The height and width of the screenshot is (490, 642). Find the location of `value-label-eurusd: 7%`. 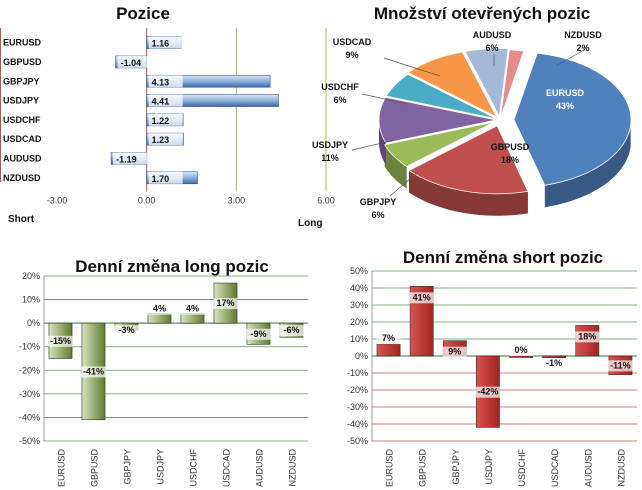

value-label-eurusd: 7% is located at coordinates (388, 338).